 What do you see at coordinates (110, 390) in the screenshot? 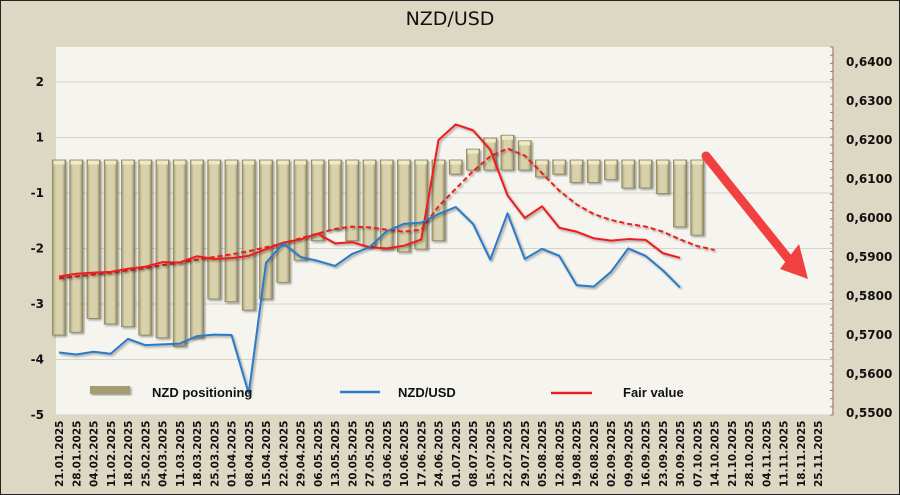
I see `legend-swatch-positioning` at bounding box center [110, 390].